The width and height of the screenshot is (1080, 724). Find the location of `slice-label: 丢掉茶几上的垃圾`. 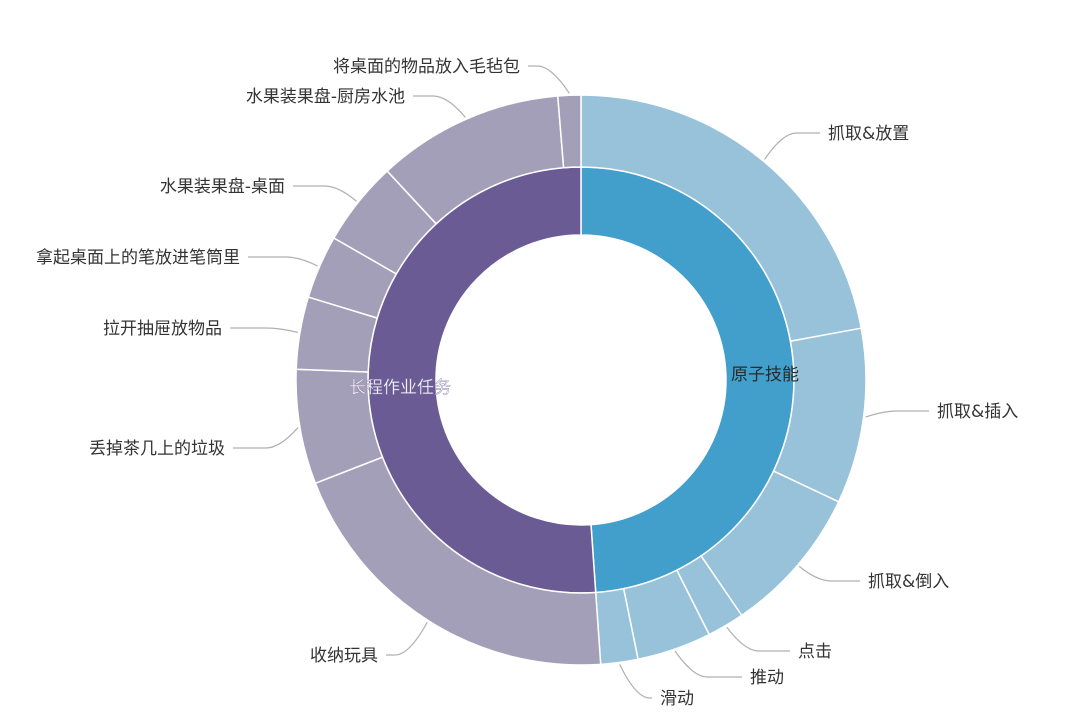

slice-label: 丢掉茶几上的垃圾 is located at coordinates (157, 449).